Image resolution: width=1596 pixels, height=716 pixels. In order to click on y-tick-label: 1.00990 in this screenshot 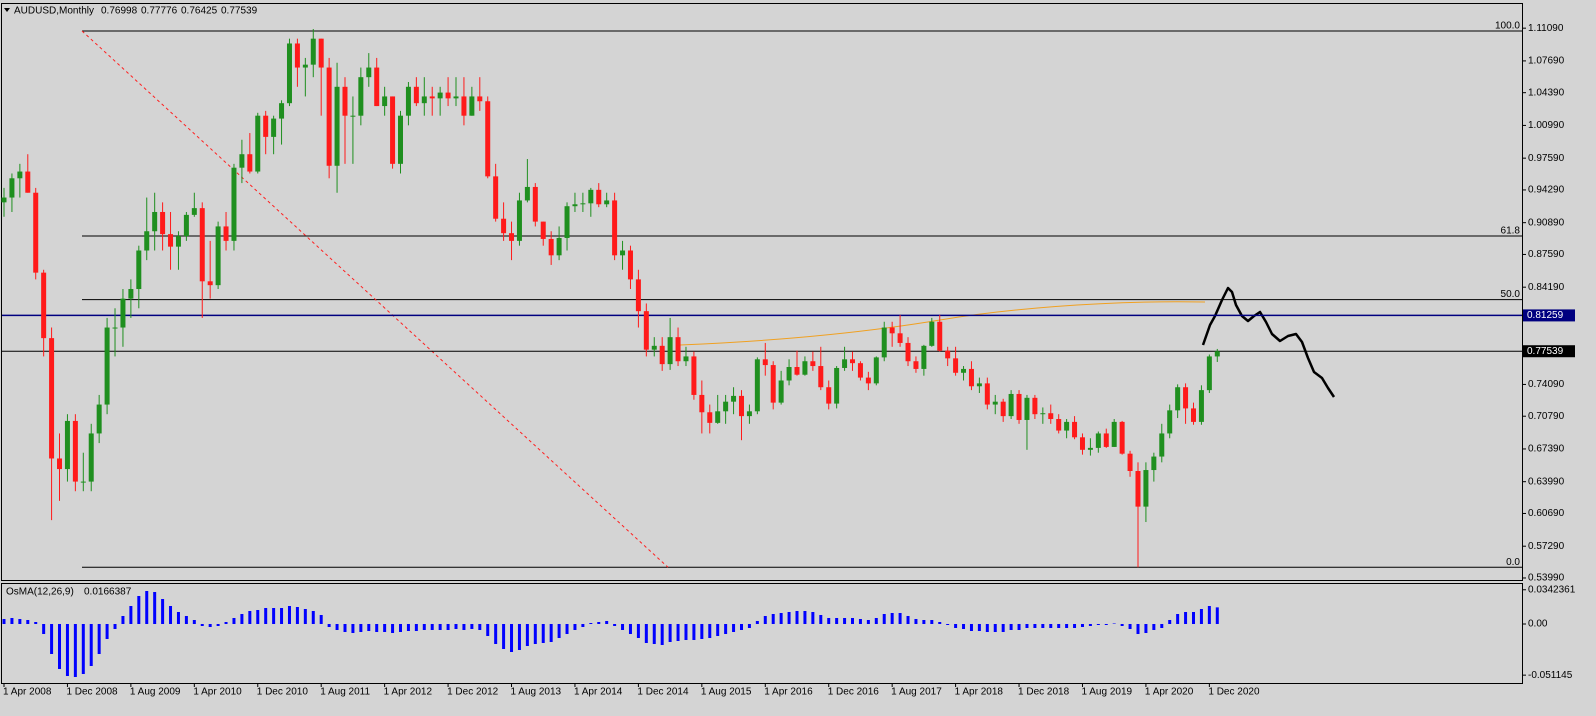, I will do `click(1546, 125)`.